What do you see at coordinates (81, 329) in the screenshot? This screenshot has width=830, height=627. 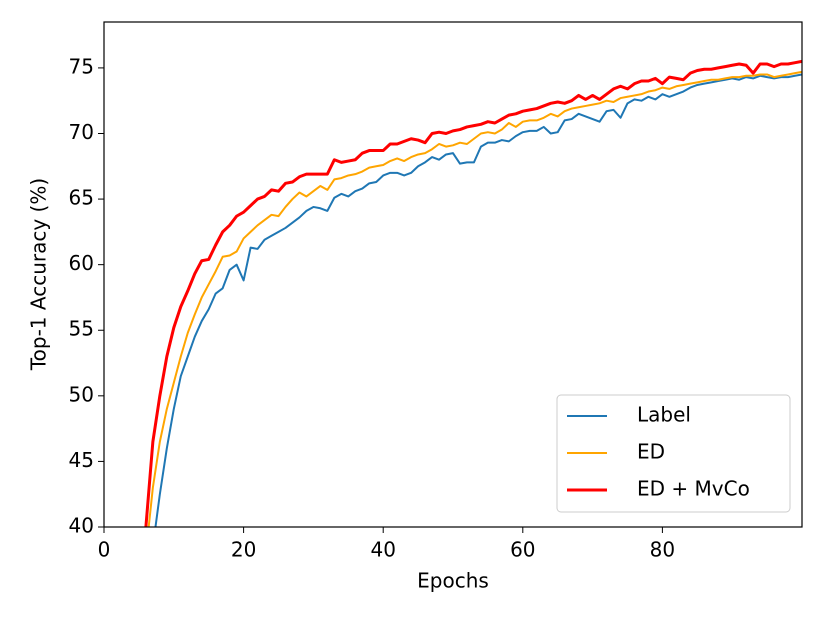 I see `y-tick-label: 55` at bounding box center [81, 329].